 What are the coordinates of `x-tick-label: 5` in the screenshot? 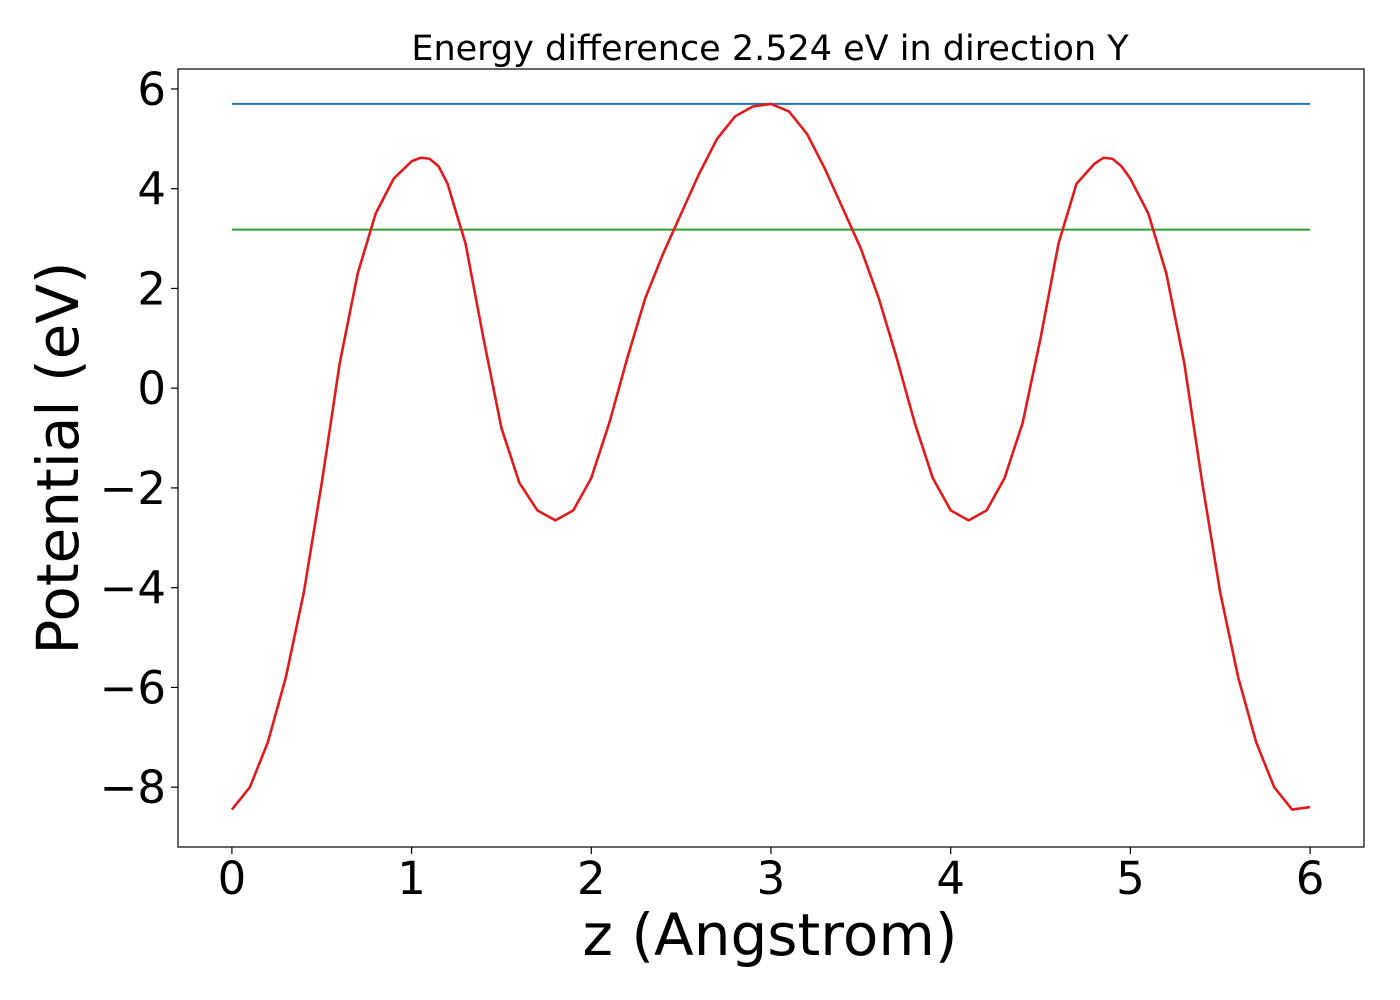 It's located at (1130, 878).